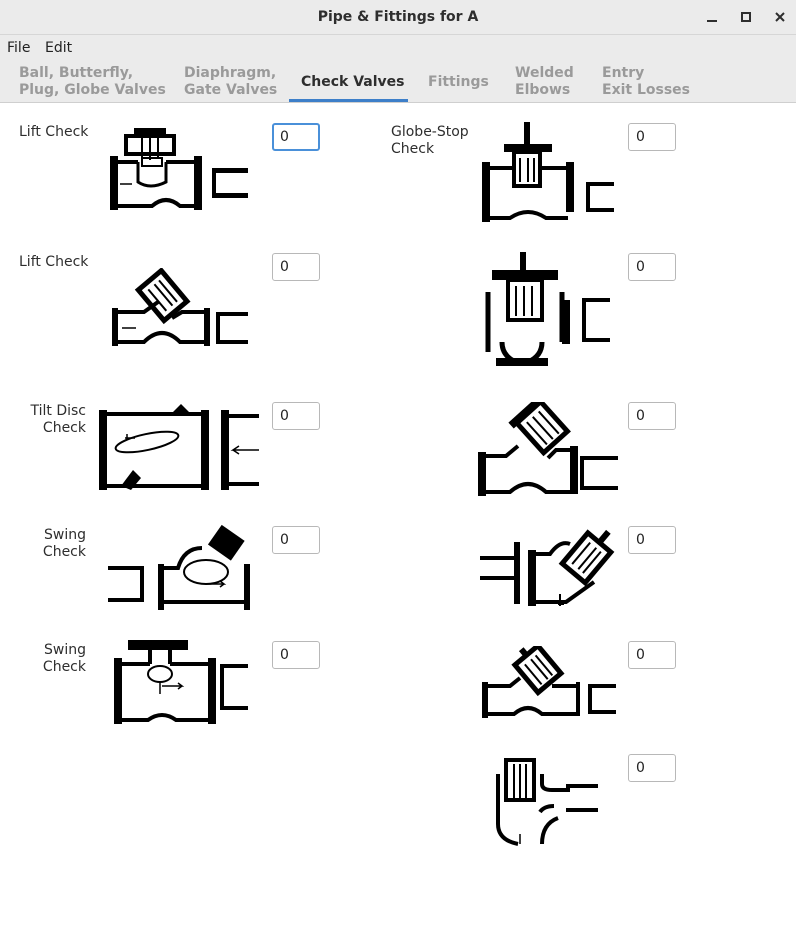 The image size is (796, 927). Describe the element at coordinates (348, 100) in the screenshot. I see `active-tab-indicator` at that location.